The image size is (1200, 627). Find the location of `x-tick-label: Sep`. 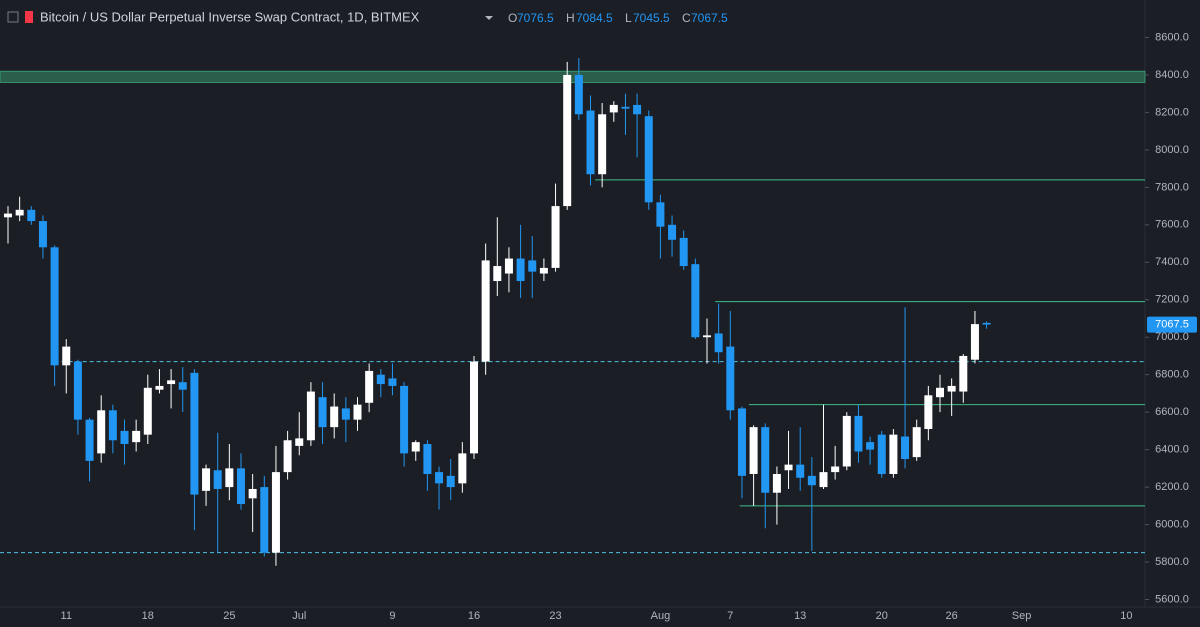

x-tick-label: Sep is located at coordinates (1022, 616).